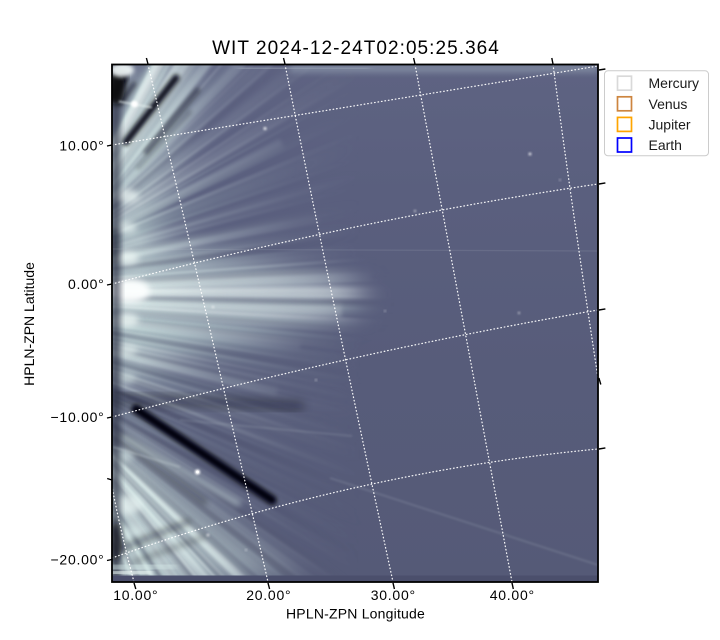  What do you see at coordinates (668, 104) in the screenshot?
I see `svg-text: Venus` at bounding box center [668, 104].